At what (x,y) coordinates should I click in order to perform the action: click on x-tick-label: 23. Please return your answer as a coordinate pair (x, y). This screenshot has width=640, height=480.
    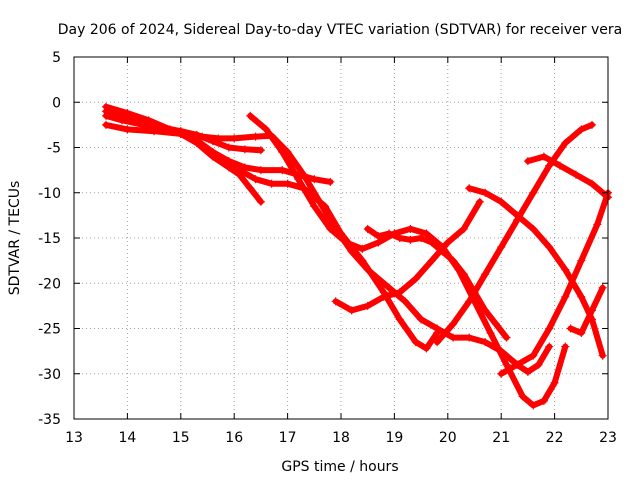
    Looking at the image, I should click on (608, 438).